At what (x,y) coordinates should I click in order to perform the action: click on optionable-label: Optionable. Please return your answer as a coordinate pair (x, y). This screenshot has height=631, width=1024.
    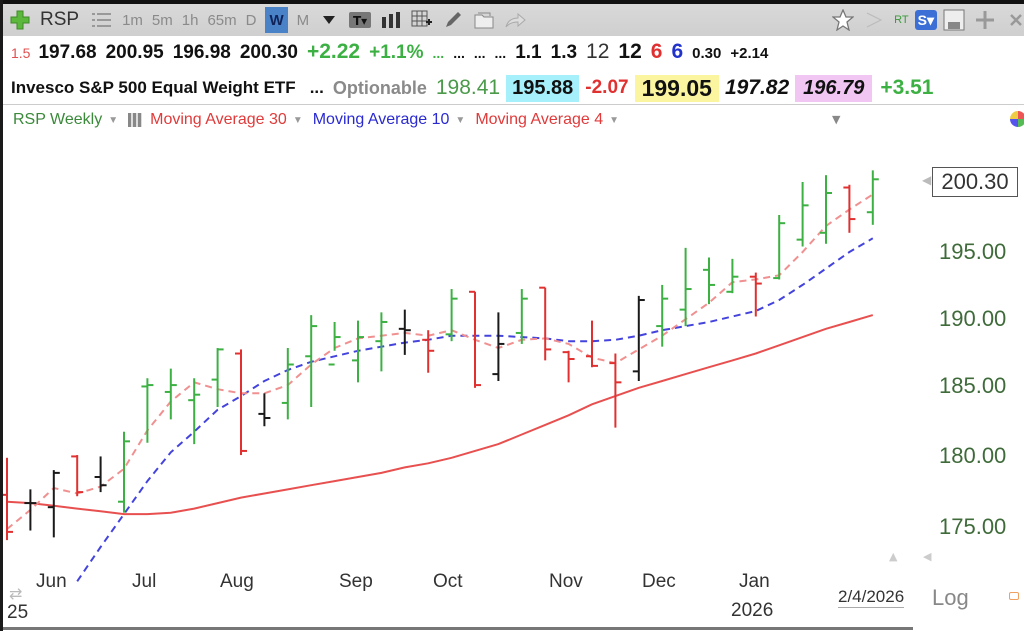
    Looking at the image, I should click on (379, 87).